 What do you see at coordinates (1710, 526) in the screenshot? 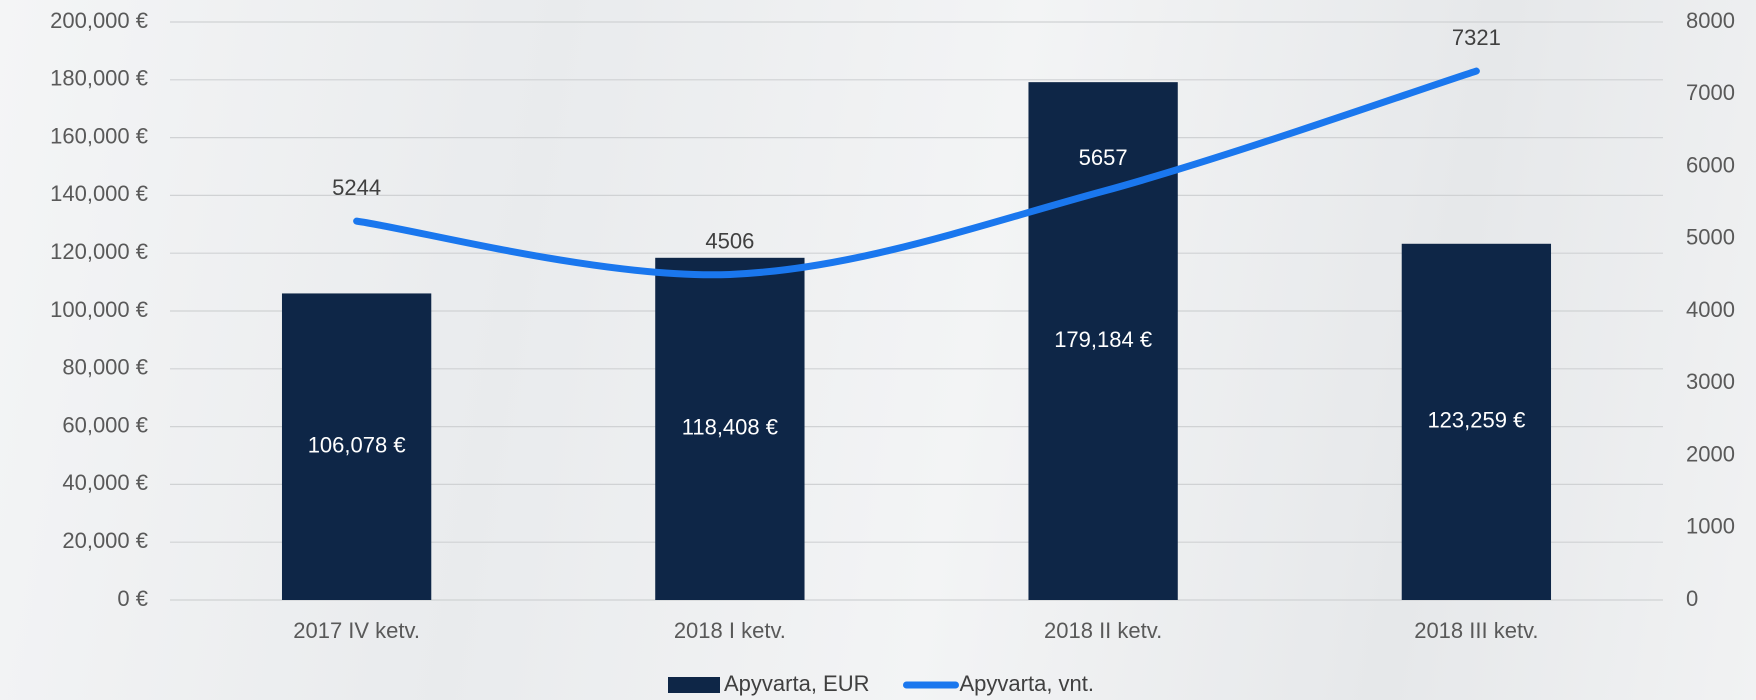
I see `y2-tick-label: 1000` at bounding box center [1710, 526].